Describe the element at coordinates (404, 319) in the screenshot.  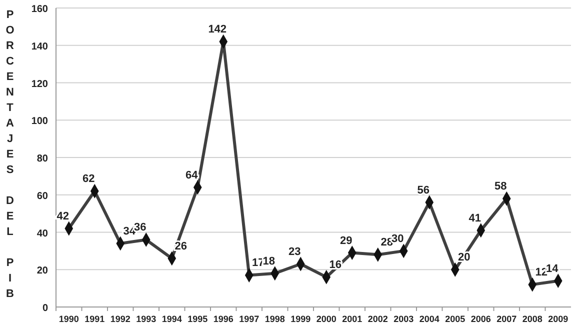
I see `x-tick-label: 2003` at that location.